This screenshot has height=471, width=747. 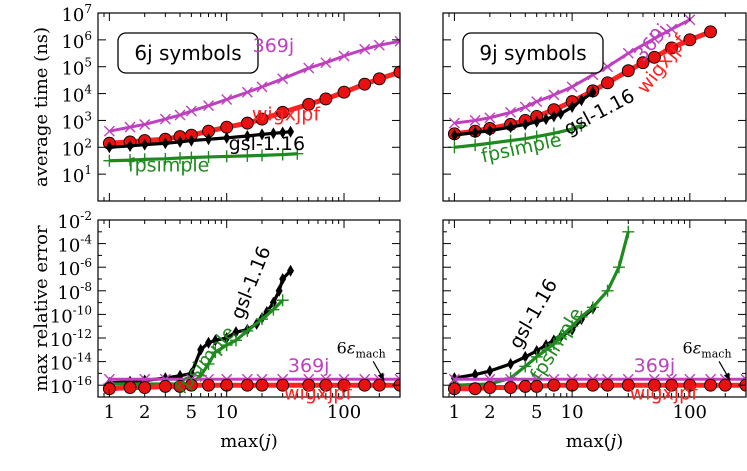 What do you see at coordinates (582, 84) in the screenshot?
I see `plot-area-9j-time` at bounding box center [582, 84].